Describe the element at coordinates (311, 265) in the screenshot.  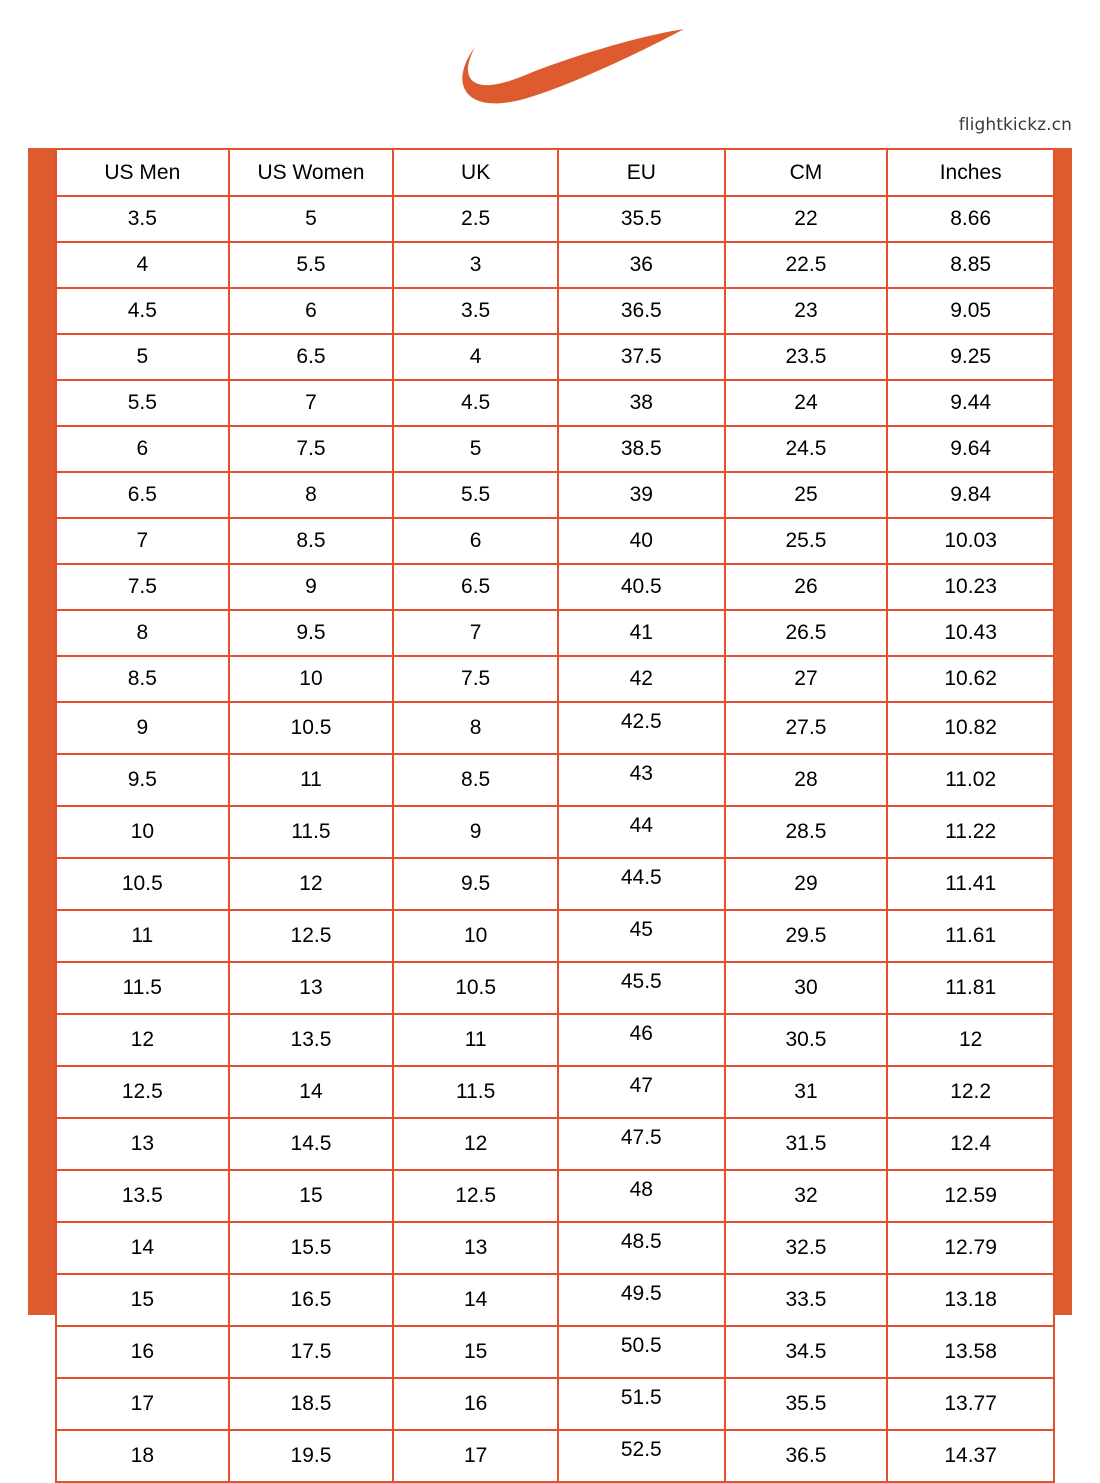
I see `cell-us-women: 5.5` at that location.